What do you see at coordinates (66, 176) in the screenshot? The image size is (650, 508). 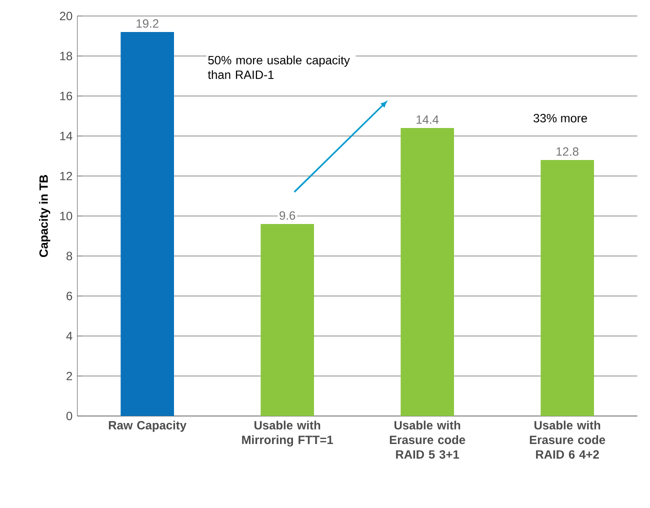 I see `y-tick-label: 12` at bounding box center [66, 176].